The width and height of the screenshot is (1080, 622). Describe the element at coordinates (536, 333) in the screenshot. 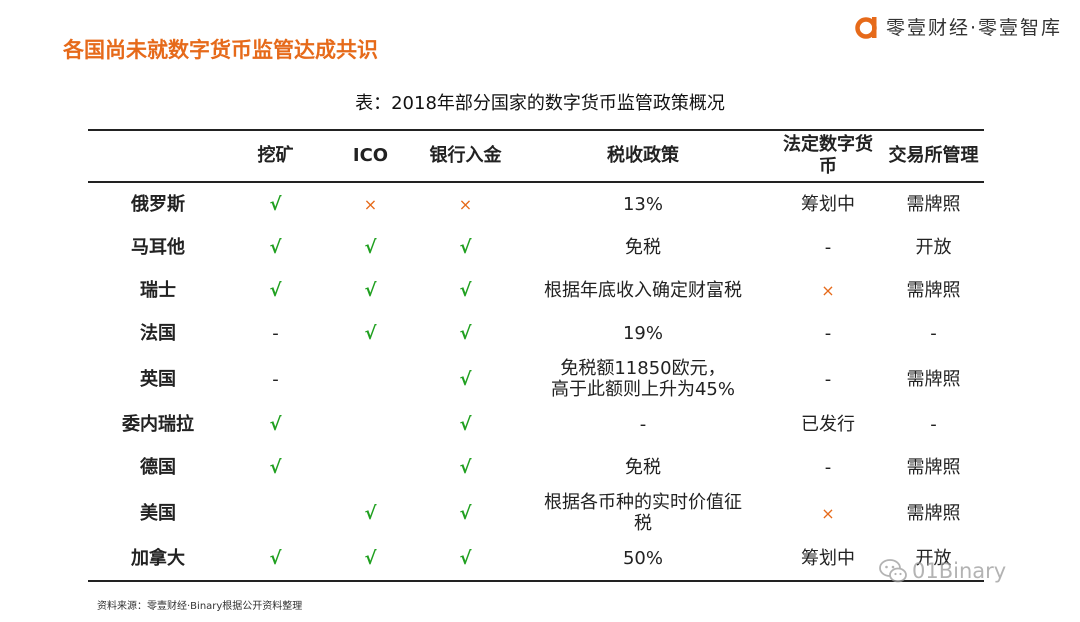

I see `table-row: 法国 - √ √ 19% - -` at that location.